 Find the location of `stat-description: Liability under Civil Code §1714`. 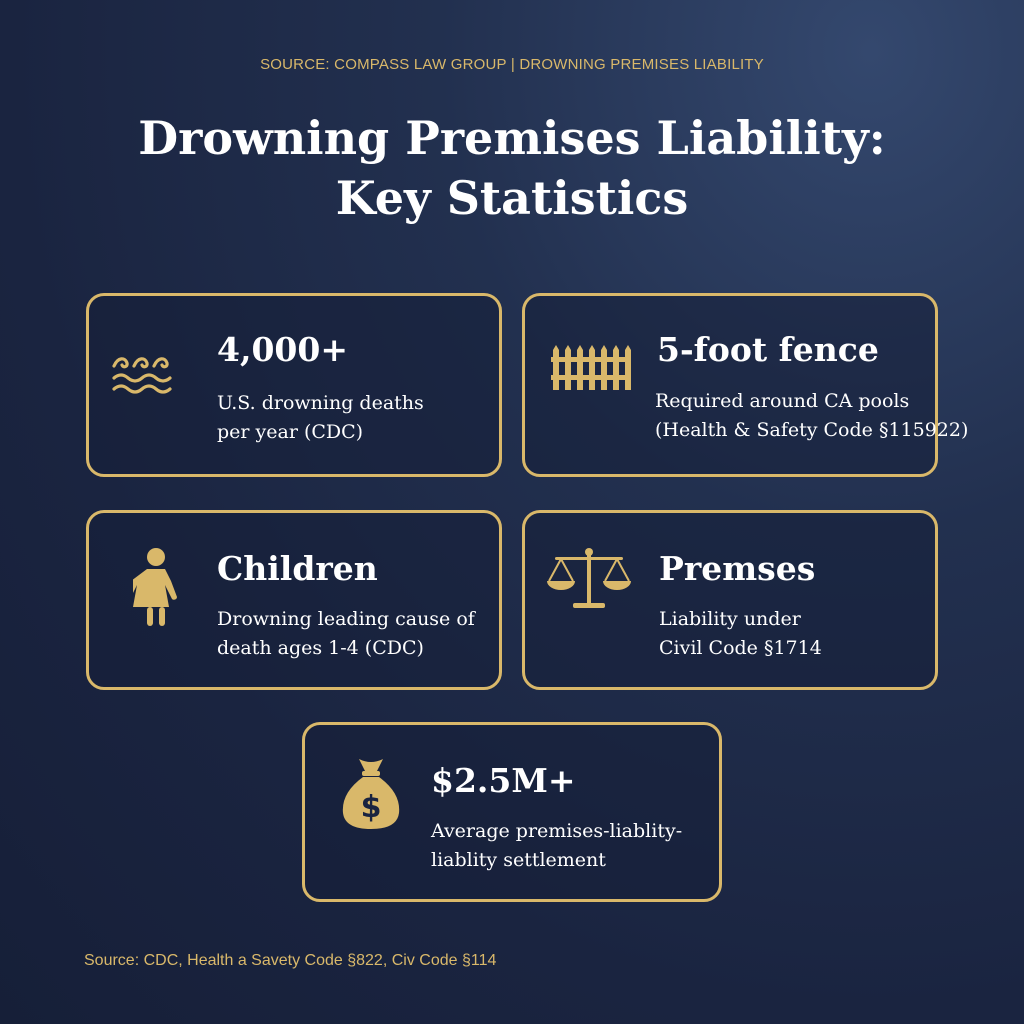

stat-description: Liability under Civil Code §1714 is located at coordinates (740, 634).